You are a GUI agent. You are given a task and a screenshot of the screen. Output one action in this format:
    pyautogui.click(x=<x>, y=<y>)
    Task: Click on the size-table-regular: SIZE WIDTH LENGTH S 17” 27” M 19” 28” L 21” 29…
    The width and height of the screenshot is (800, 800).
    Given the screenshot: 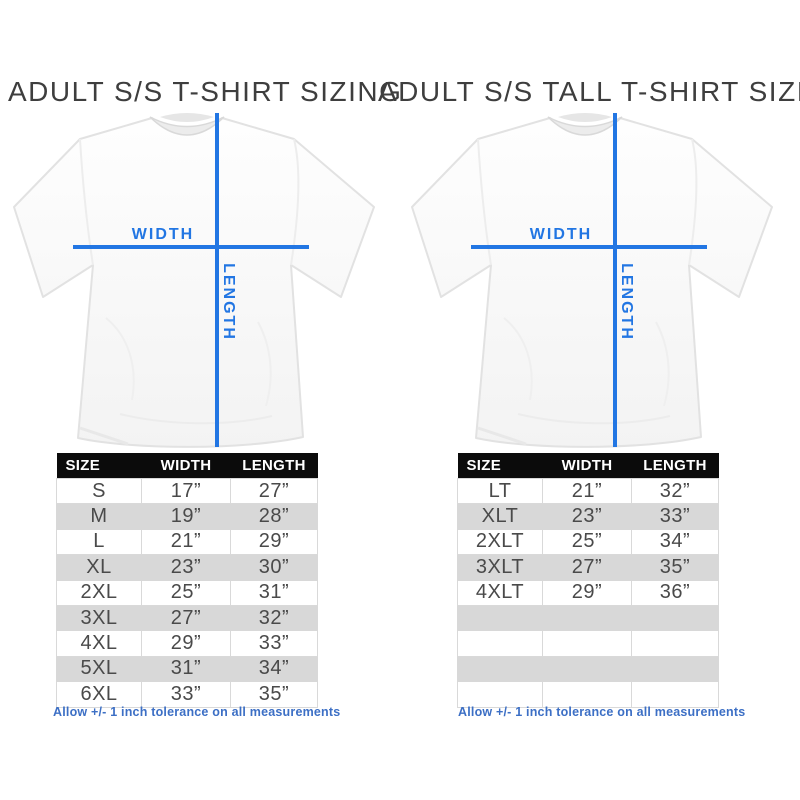 What is the action you would take?
    pyautogui.click(x=187, y=580)
    